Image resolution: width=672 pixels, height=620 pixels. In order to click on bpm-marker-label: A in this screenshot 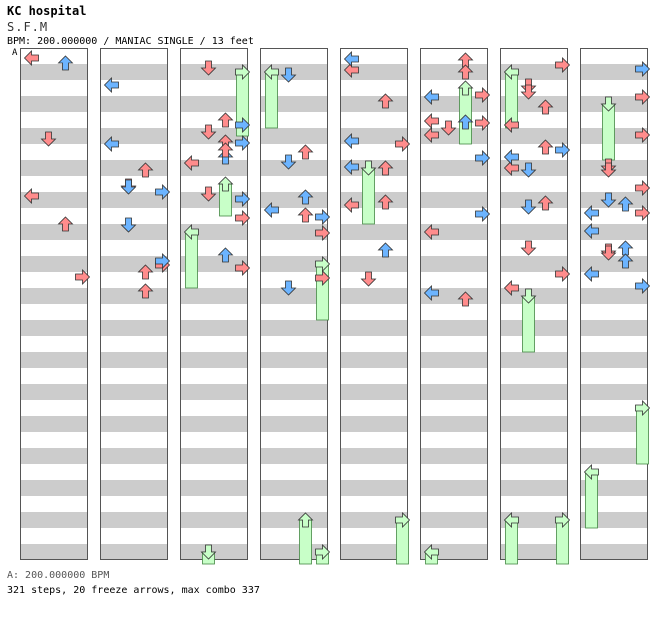, I will do `click(15, 53)`.